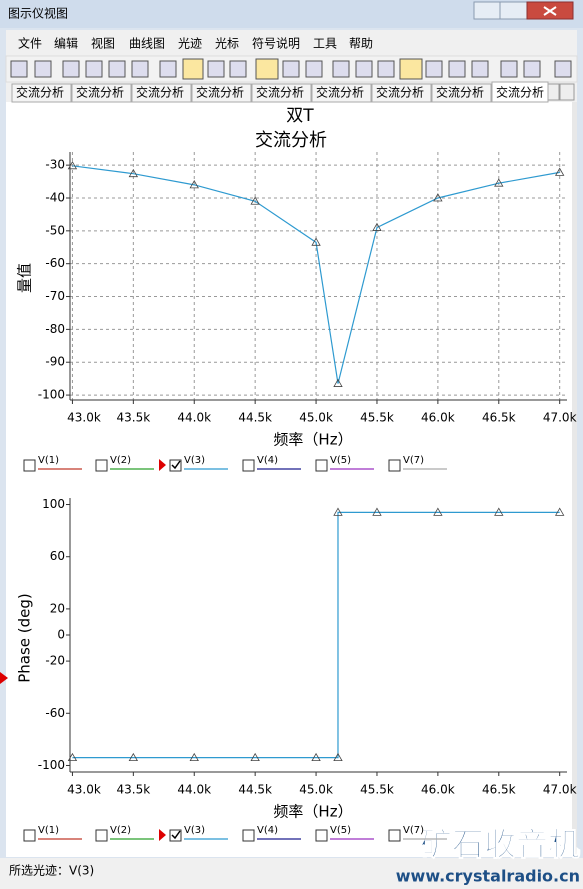 The width and height of the screenshot is (583, 889). I want to click on y-tick-label: 100, so click(53, 504).